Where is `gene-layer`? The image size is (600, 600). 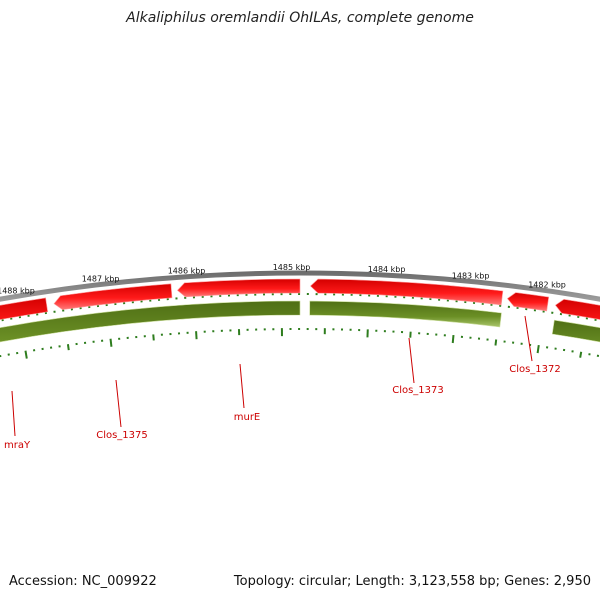 gene-layer is located at coordinates (300, 321).